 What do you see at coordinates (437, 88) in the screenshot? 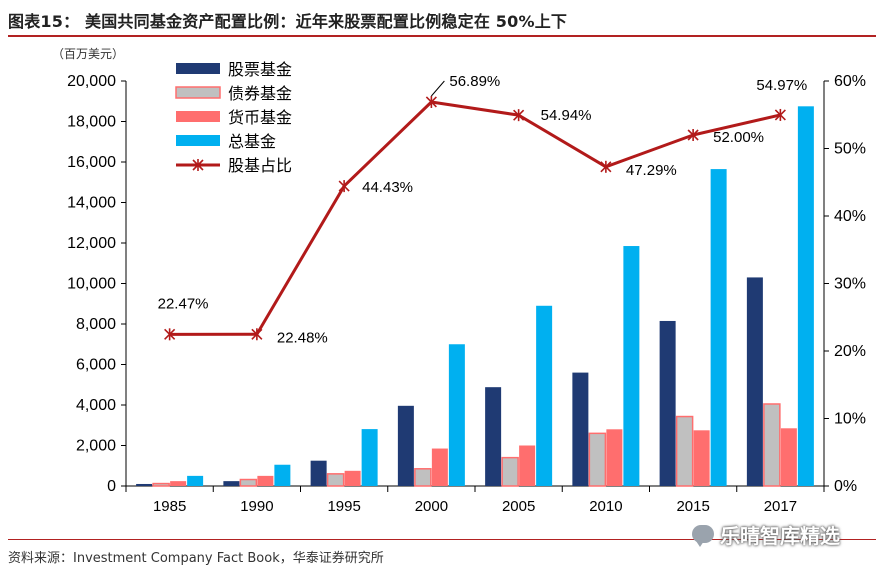
I see `ratio-label-leader` at bounding box center [437, 88].